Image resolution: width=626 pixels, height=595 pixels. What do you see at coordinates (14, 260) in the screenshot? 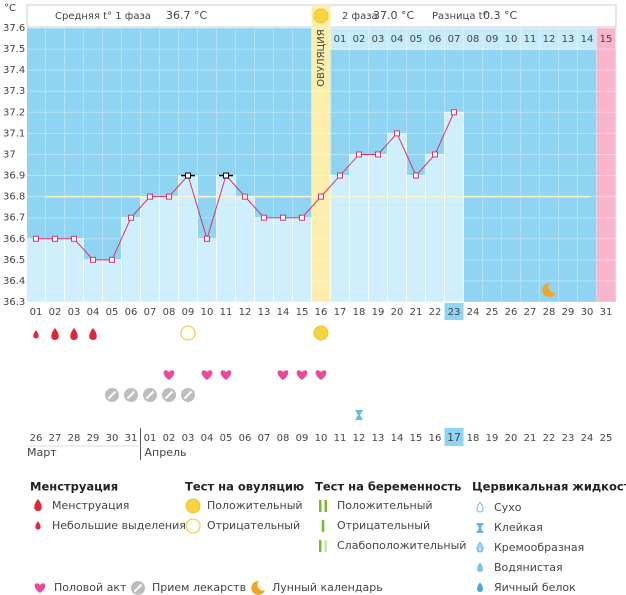
I see `y-tick-label: 36.5` at bounding box center [14, 260].